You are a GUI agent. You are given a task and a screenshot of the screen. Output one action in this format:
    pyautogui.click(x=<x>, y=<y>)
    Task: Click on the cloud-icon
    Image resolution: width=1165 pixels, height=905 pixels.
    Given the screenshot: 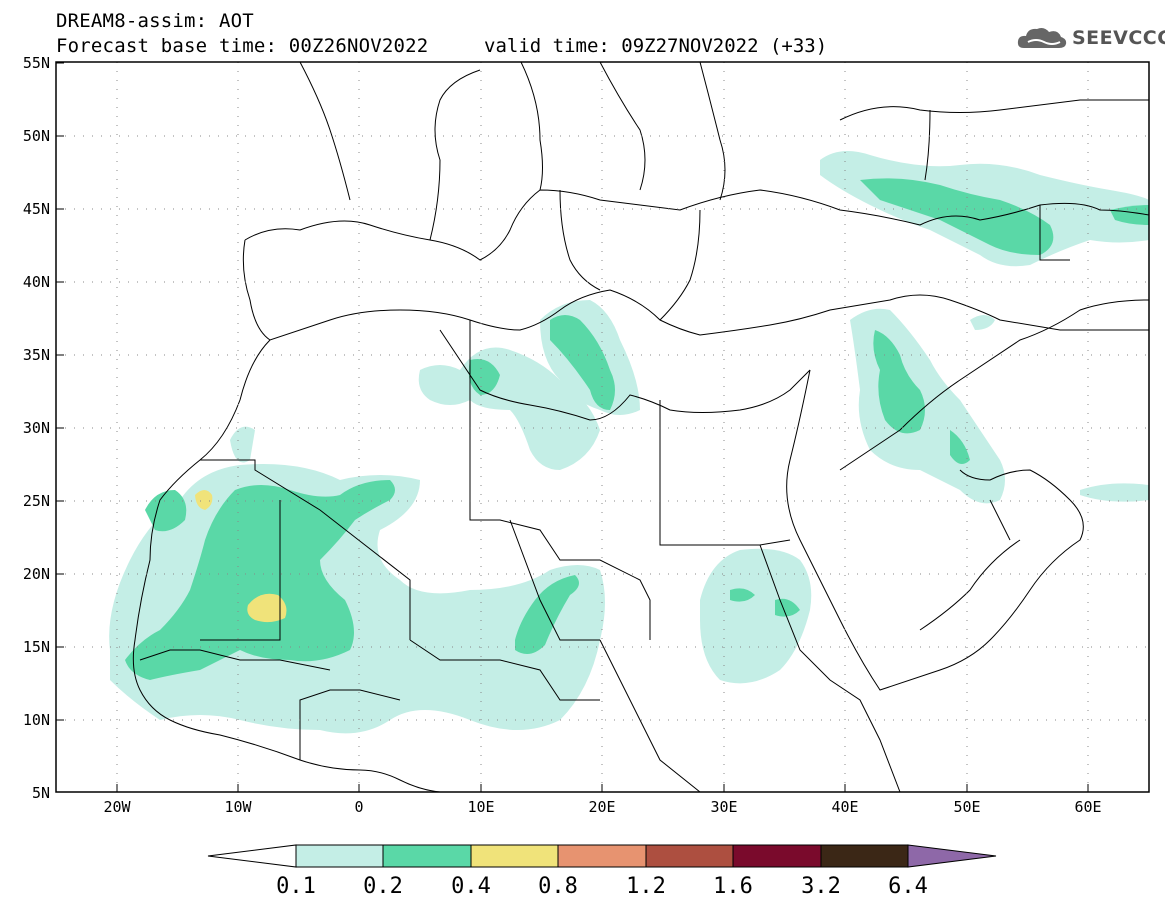 What is the action you would take?
    pyautogui.click(x=1042, y=38)
    